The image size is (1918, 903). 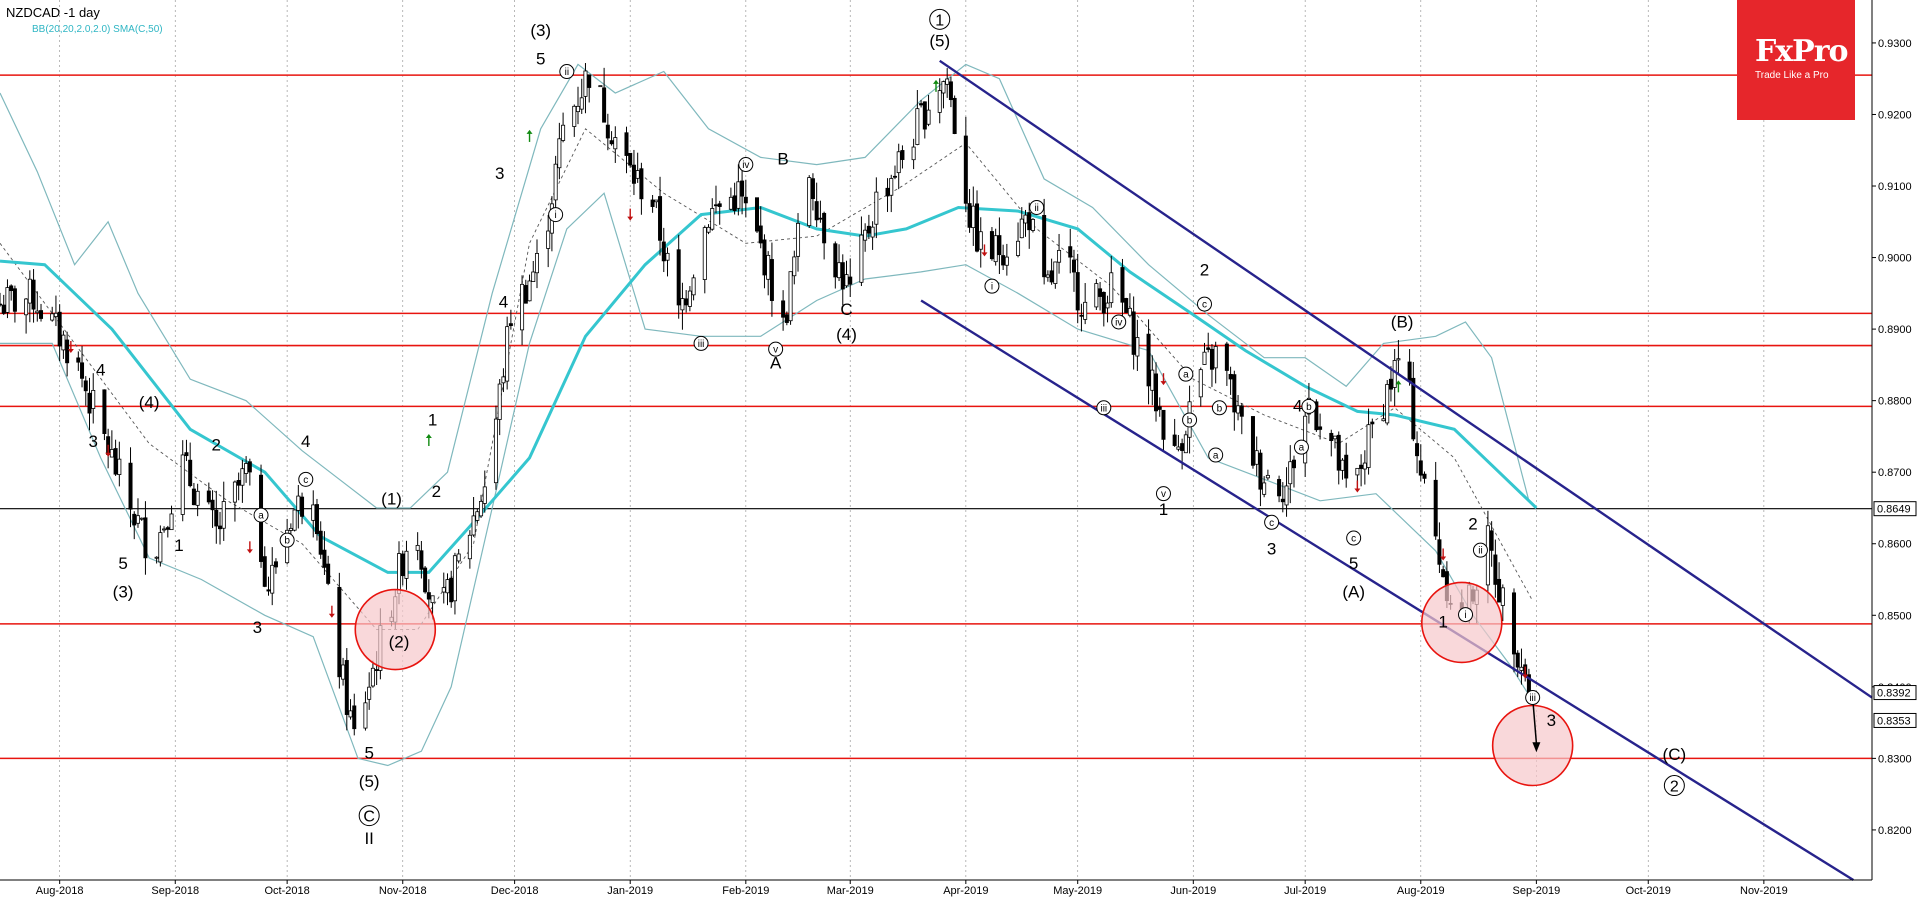 I want to click on circled-wave-label: 1, so click(x=939, y=20).